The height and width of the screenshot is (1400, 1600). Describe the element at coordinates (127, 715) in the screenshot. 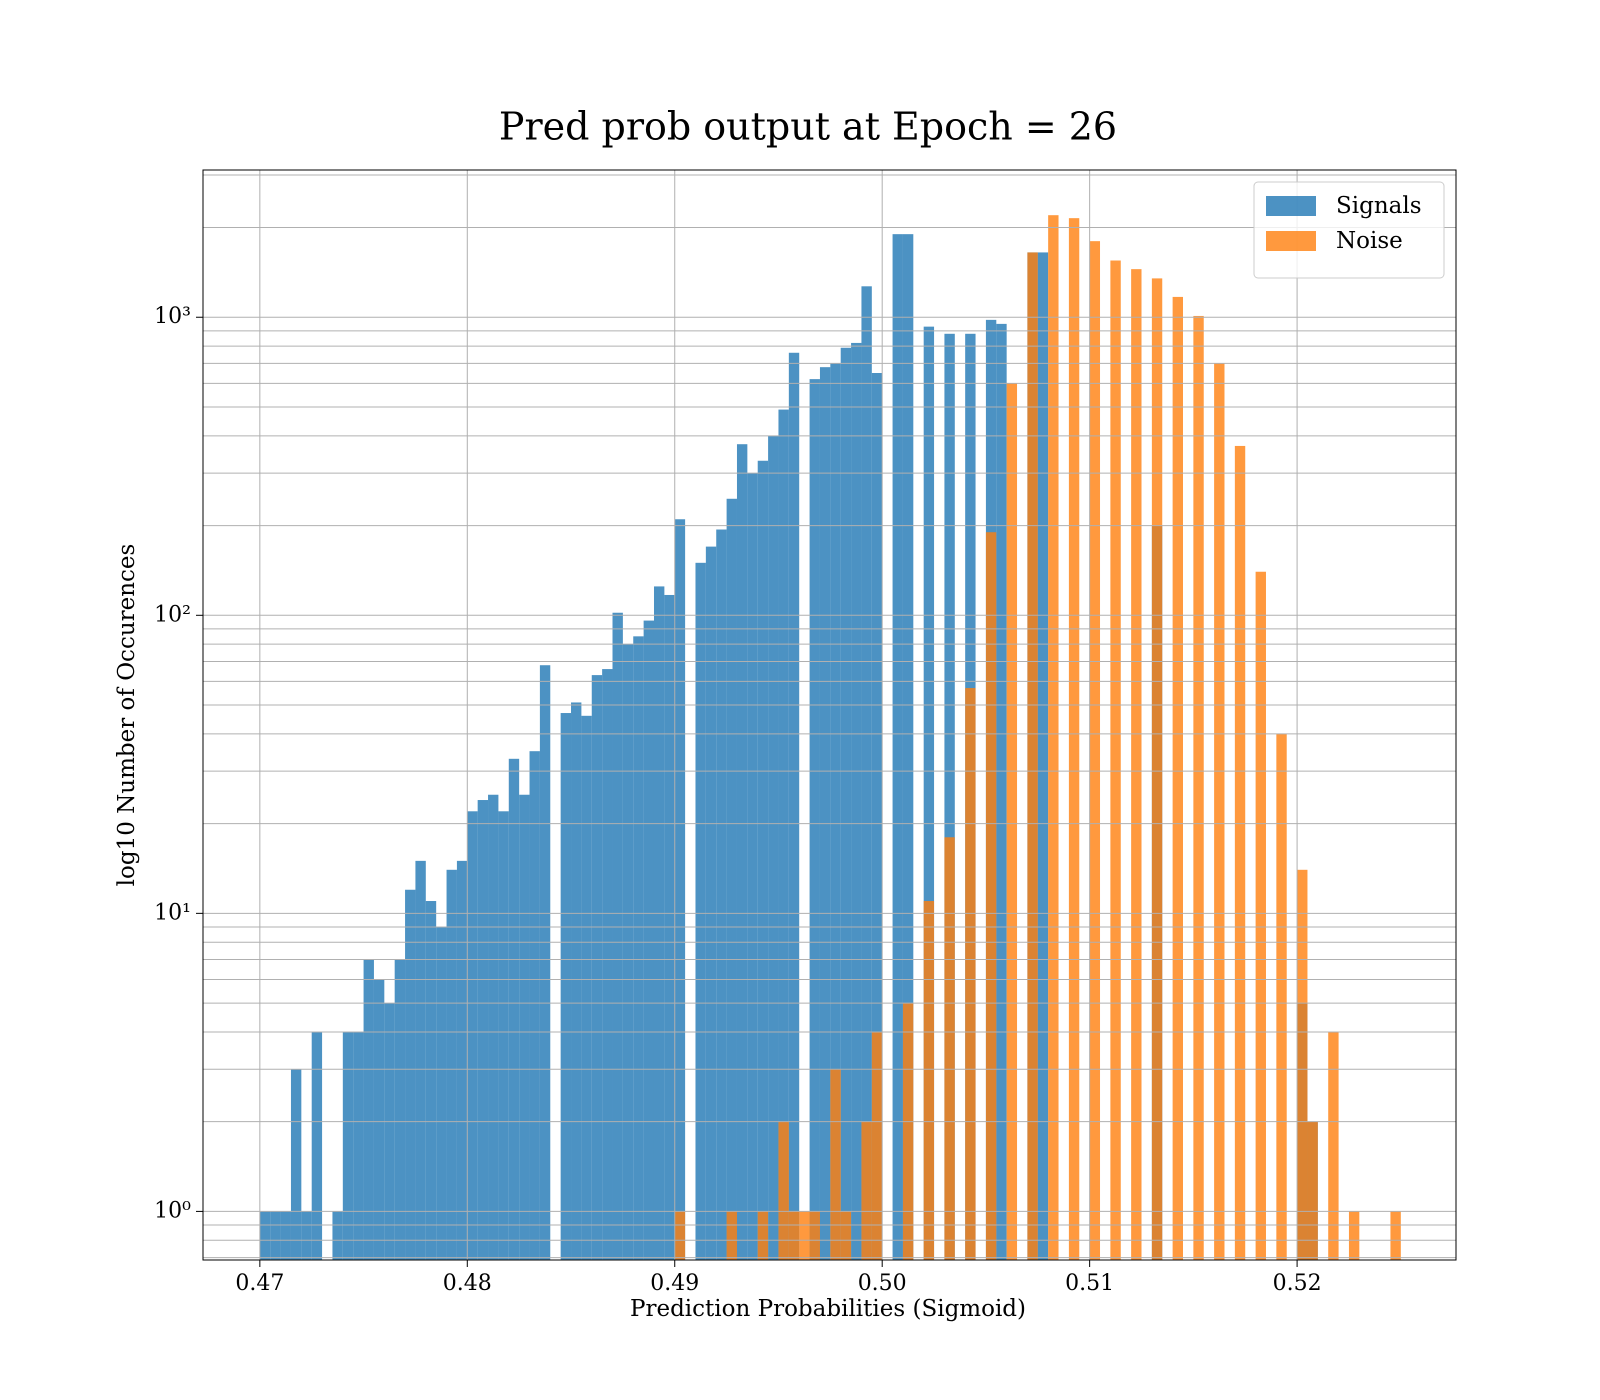

I see `y-axis-label: log10 Number of Occurences` at that location.